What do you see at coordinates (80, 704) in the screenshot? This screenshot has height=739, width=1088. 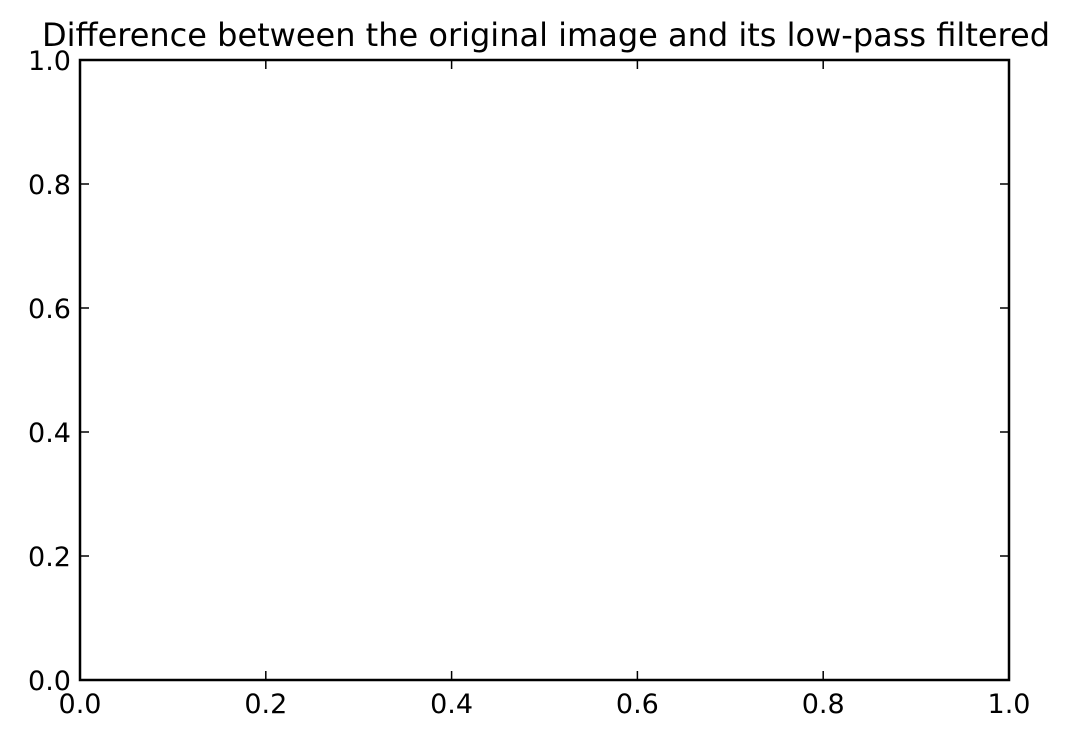 I see `x-tick-label: 0.0` at bounding box center [80, 704].